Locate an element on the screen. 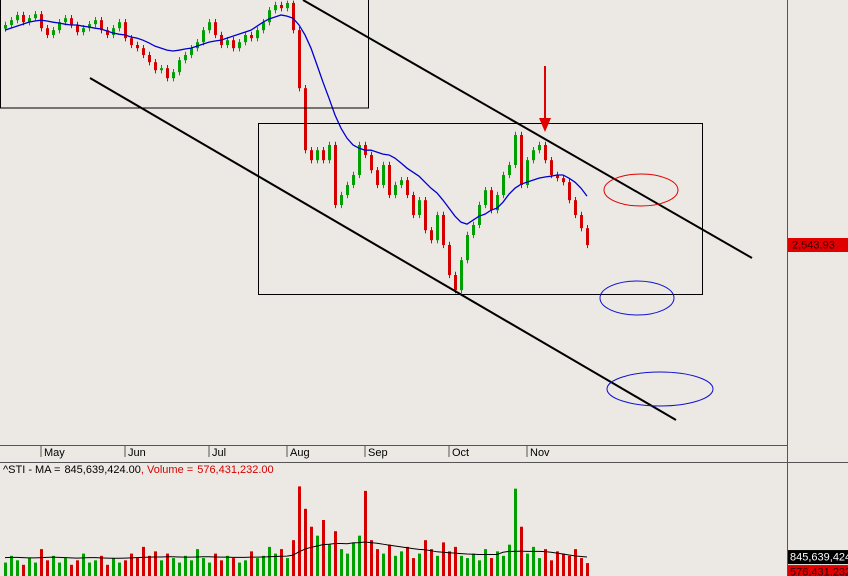 This screenshot has width=848, height=576. volume-panel is located at coordinates (296, 531).